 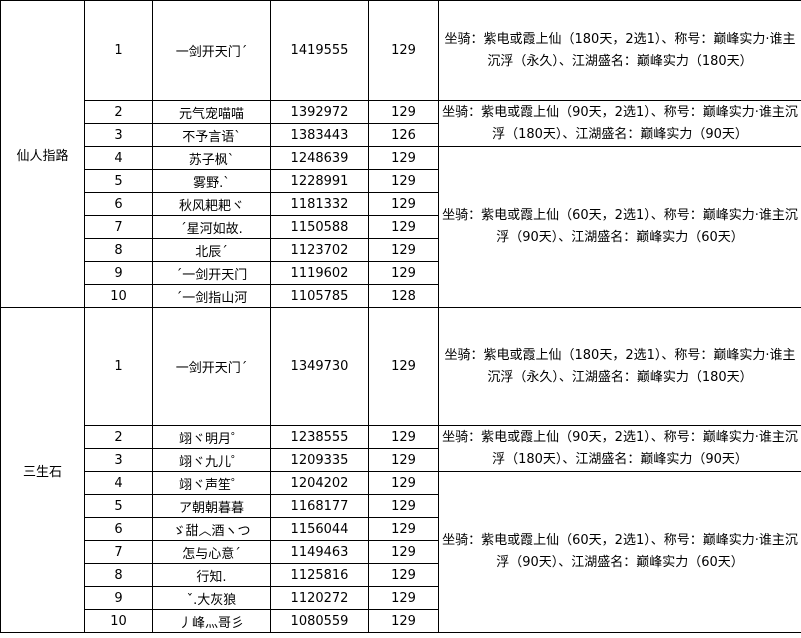 I want to click on table-row: 9 ˇ.大灰狼 1120272 129, so click(x=401, y=598).